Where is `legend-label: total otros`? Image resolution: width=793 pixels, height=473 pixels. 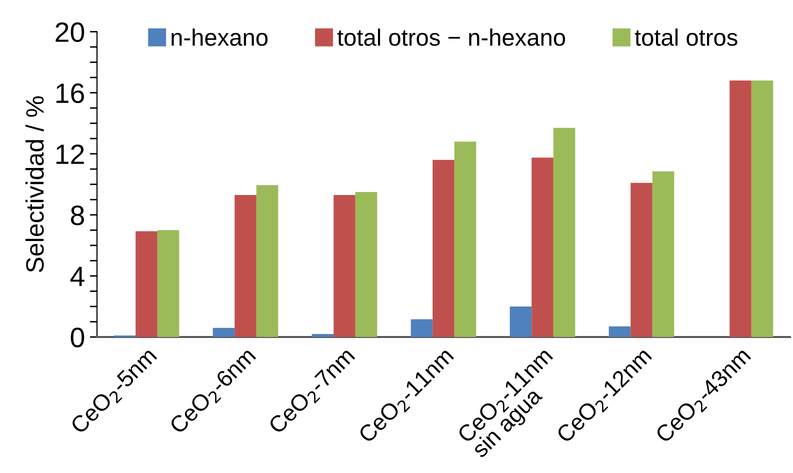 legend-label: total otros is located at coordinates (686, 37).